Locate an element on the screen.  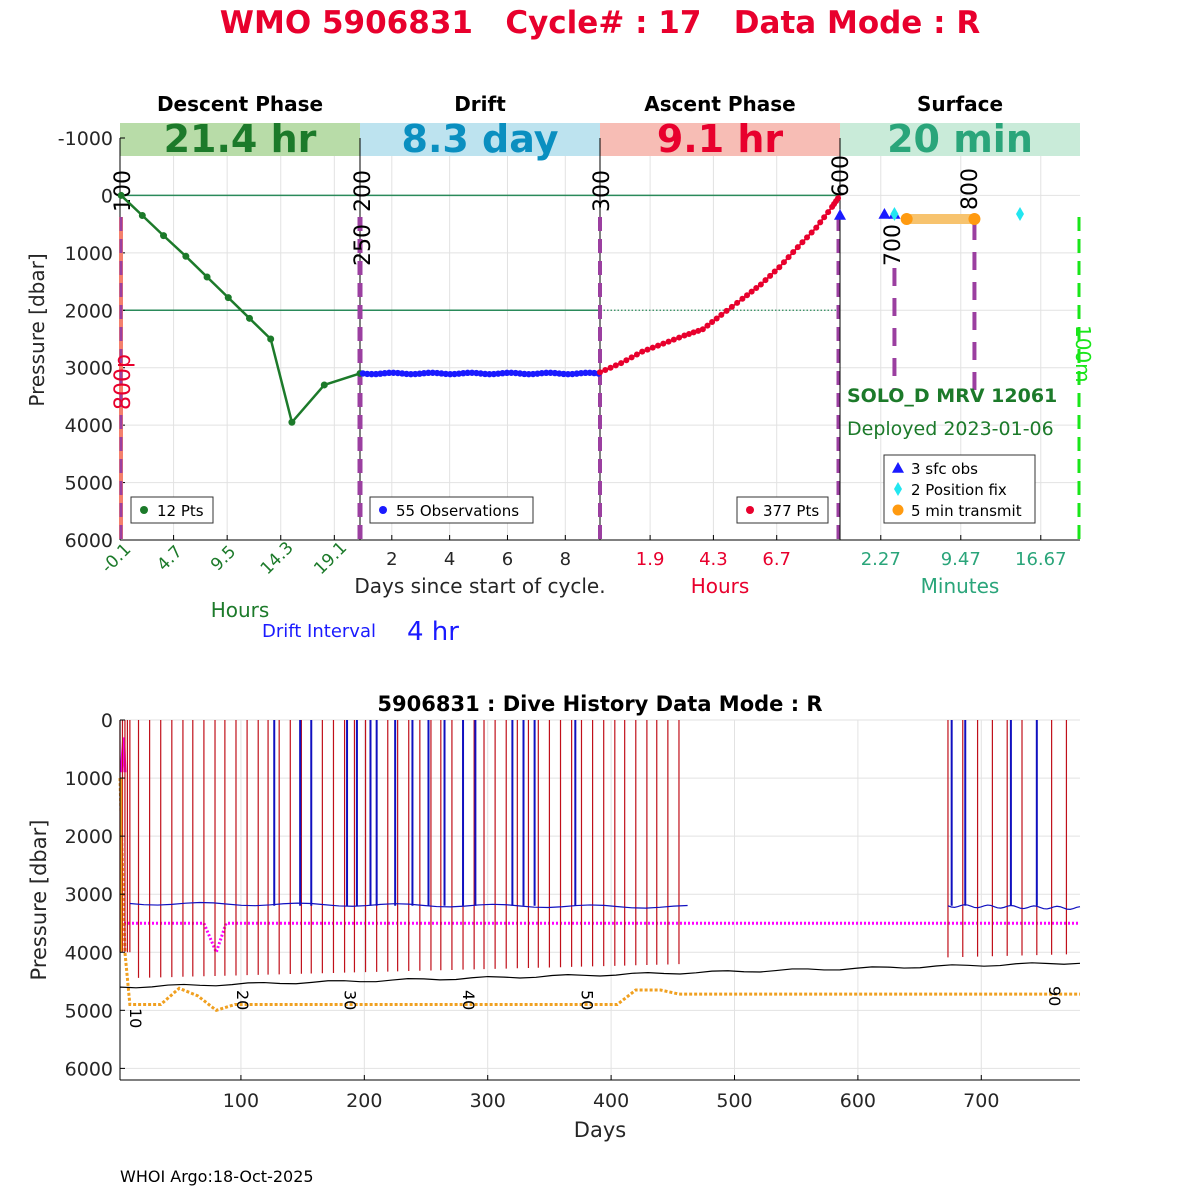
top-xtick-label-2-2: 6.7 is located at coordinates (776, 559).